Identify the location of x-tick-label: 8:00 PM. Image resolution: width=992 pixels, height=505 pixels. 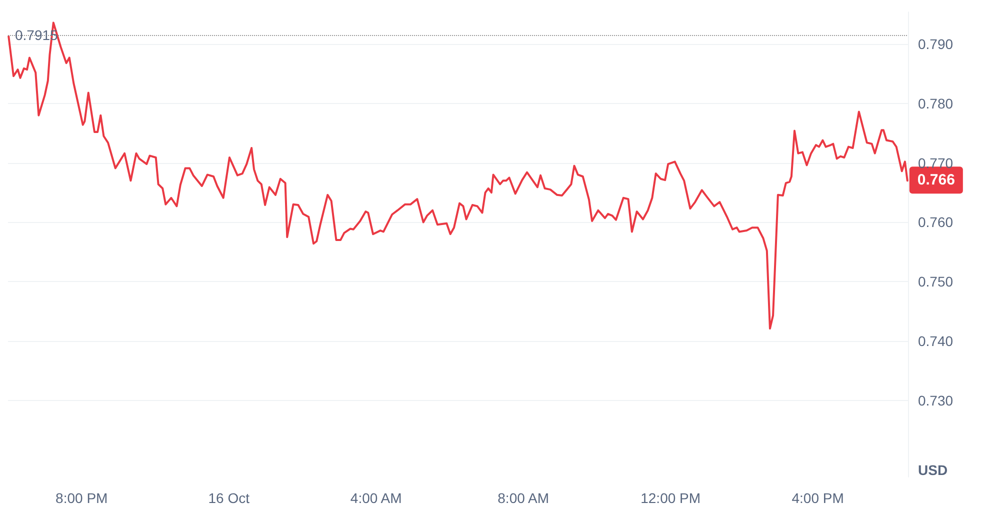
(82, 497).